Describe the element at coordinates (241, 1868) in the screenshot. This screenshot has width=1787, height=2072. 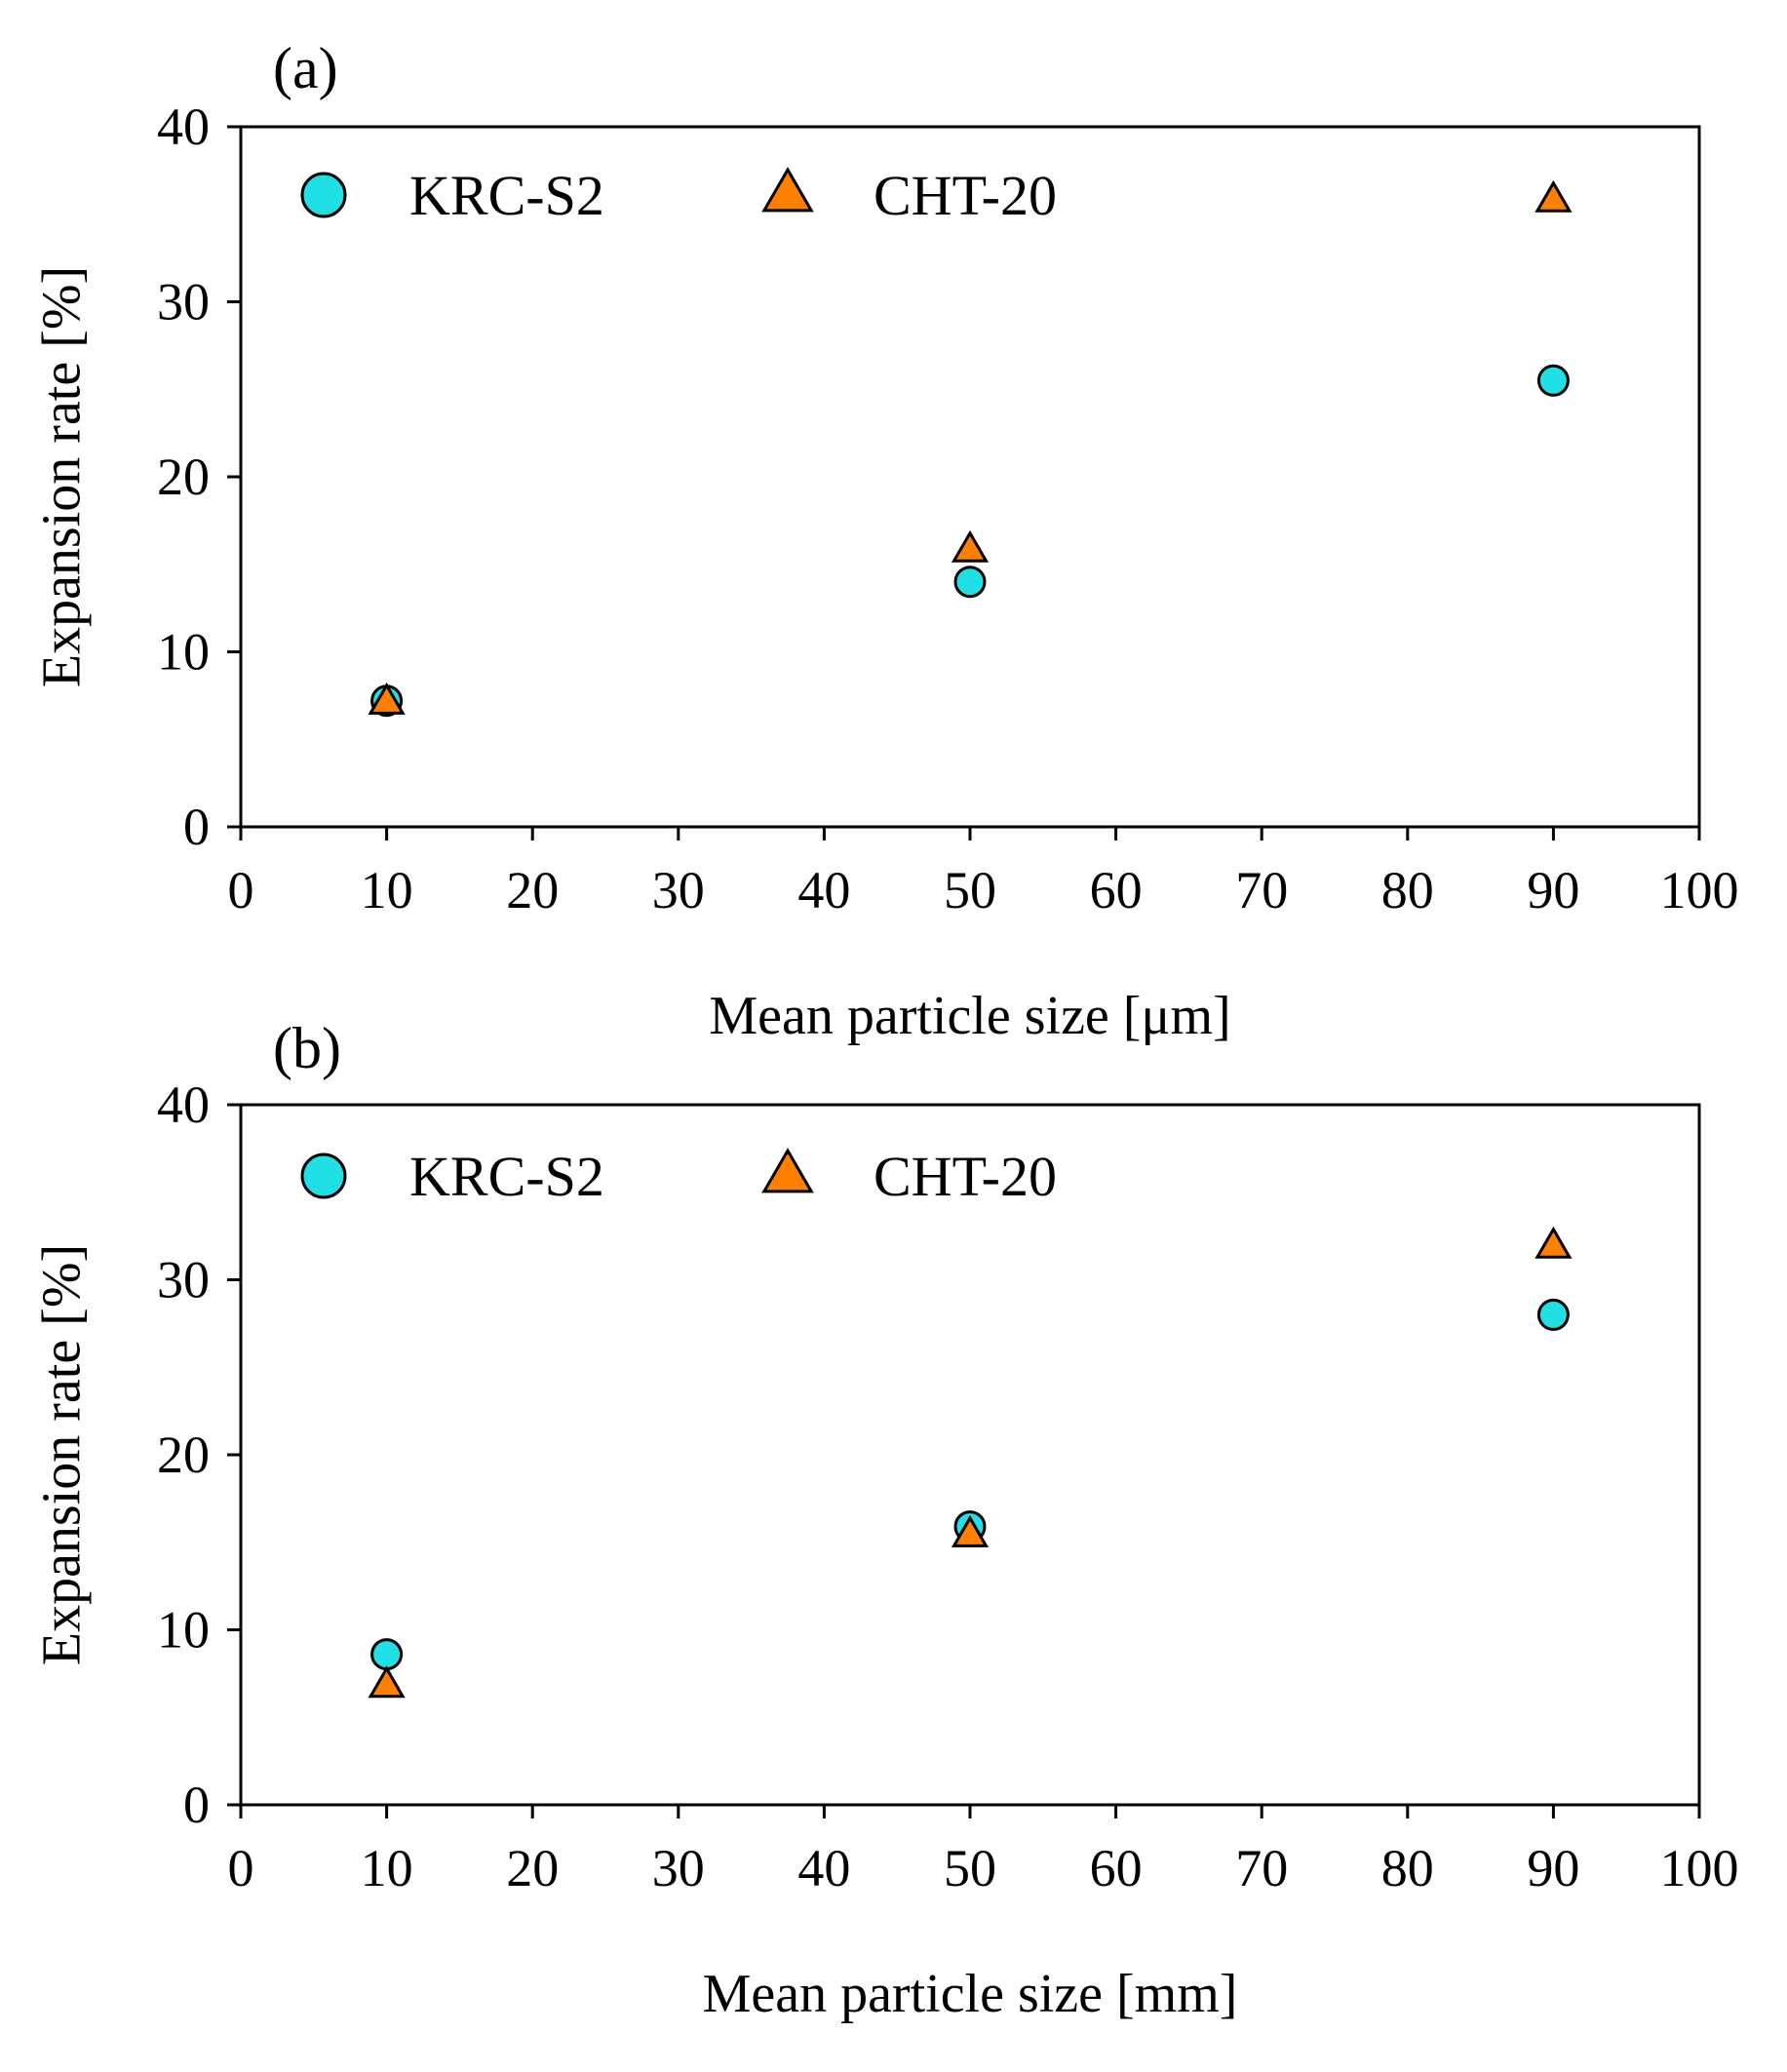
I see `panel-b-x-tick-label: 0` at that location.